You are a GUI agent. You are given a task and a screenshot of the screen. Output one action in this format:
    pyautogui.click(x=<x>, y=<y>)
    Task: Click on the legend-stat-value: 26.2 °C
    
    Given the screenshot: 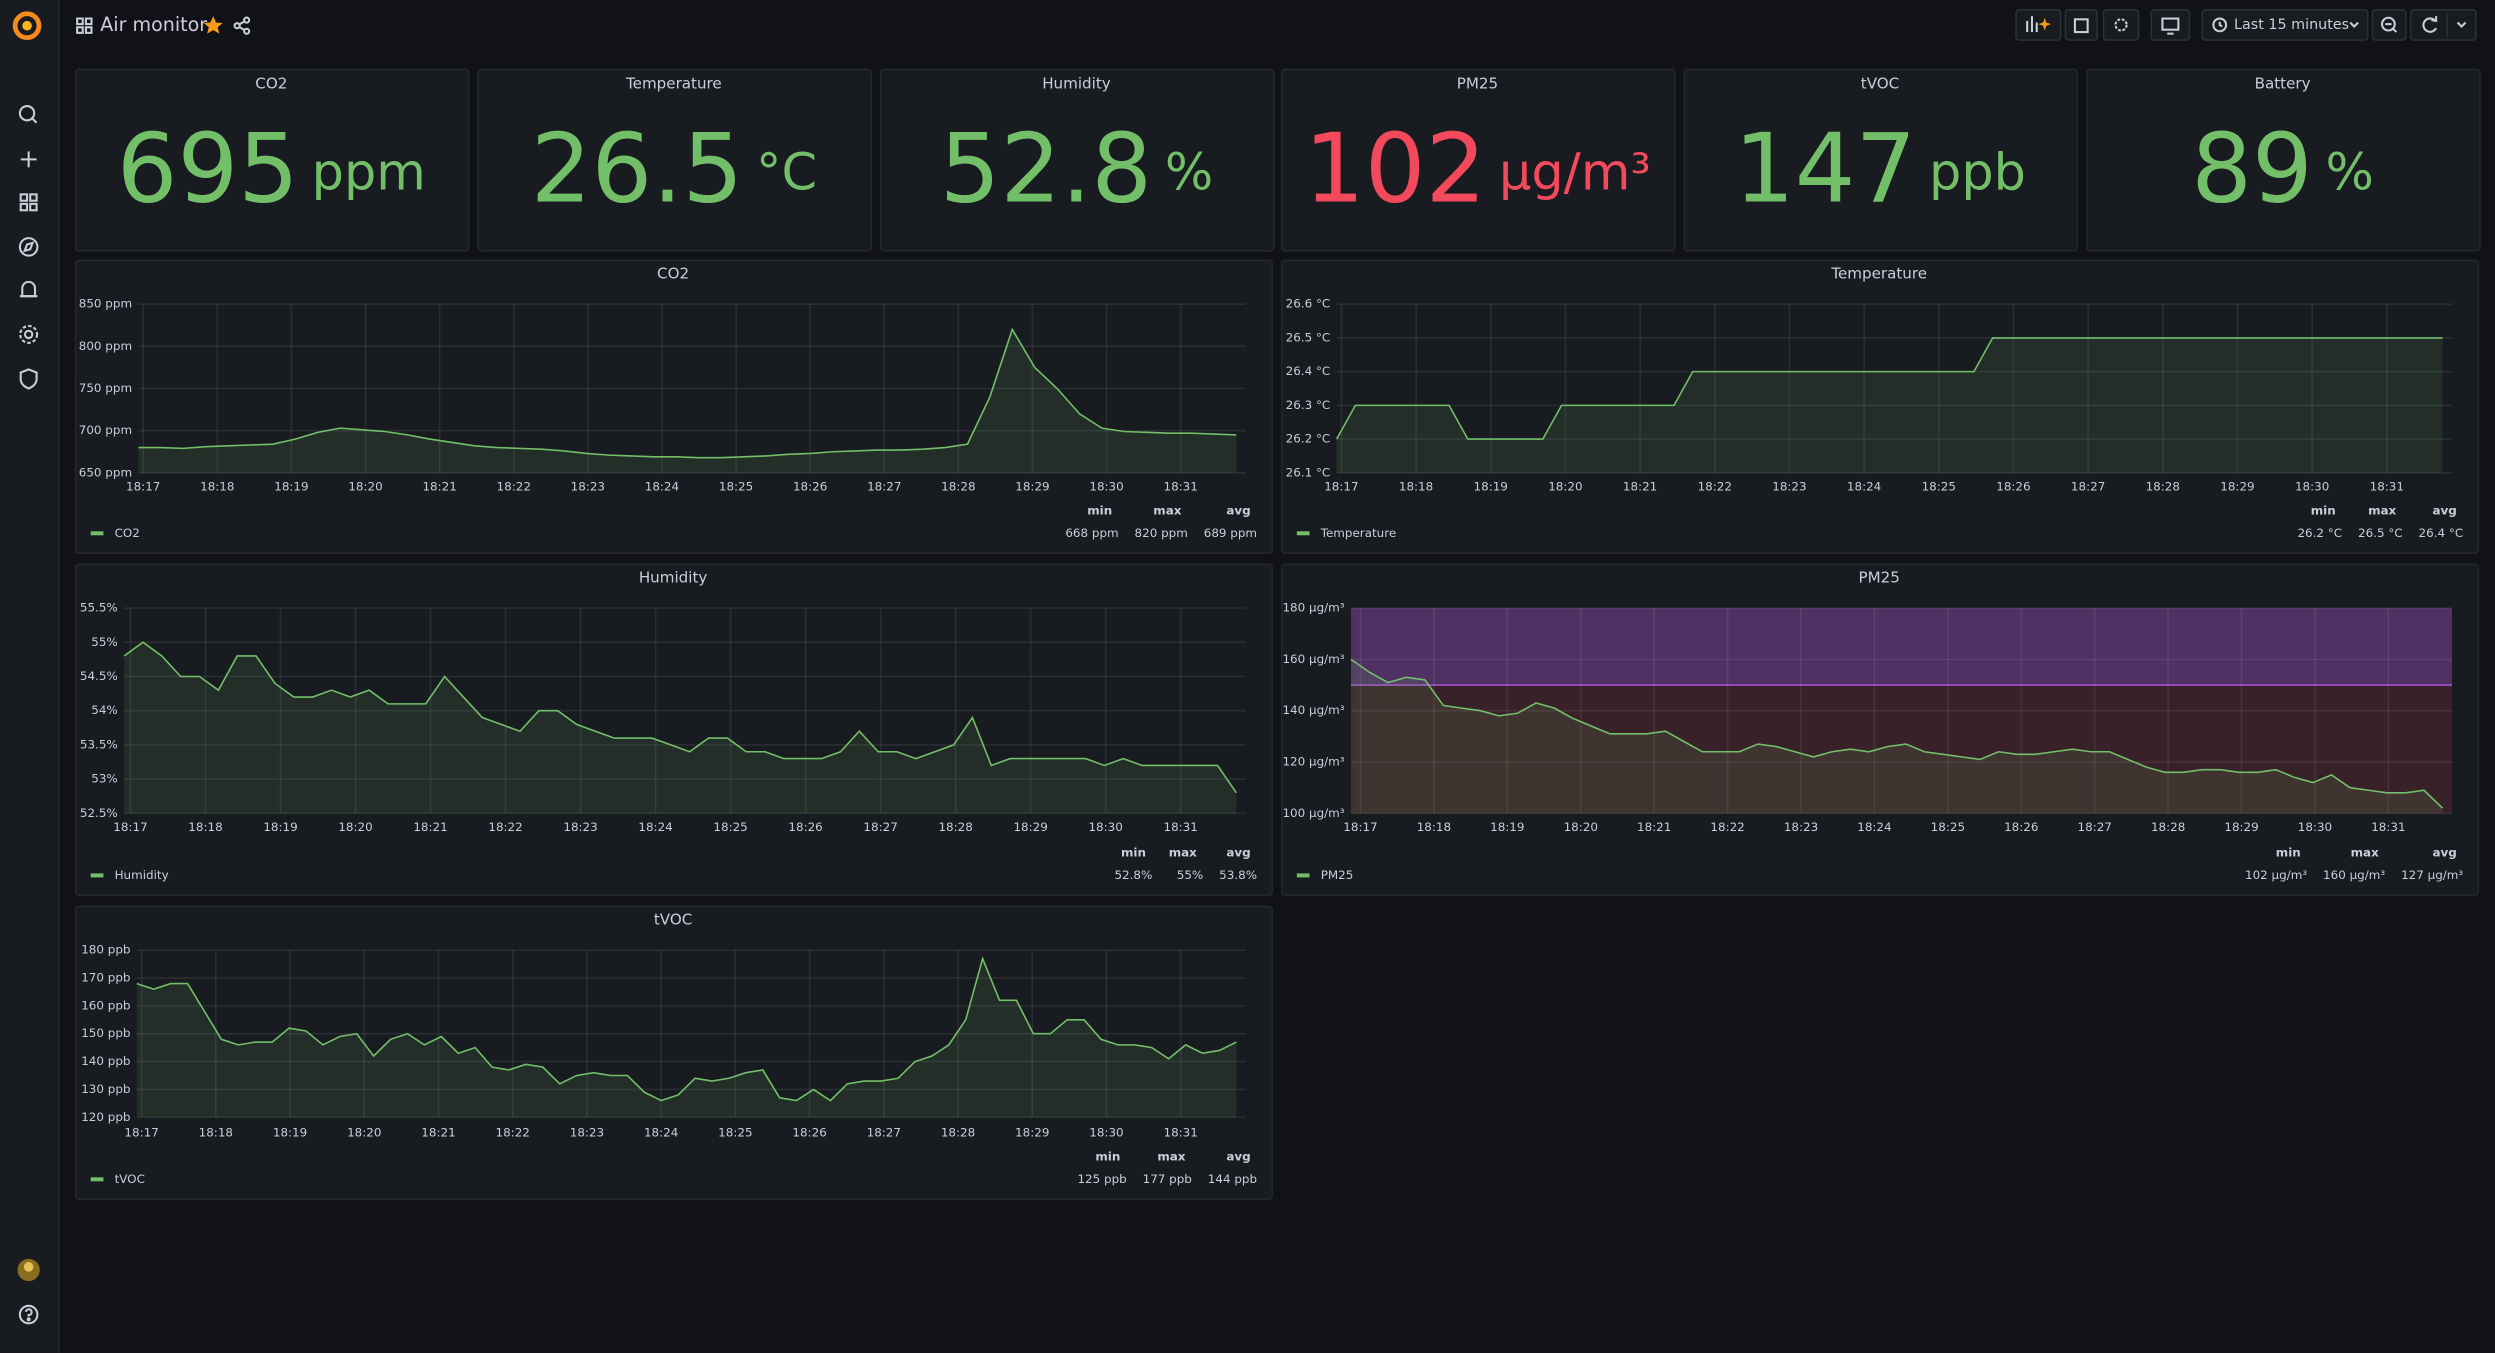 What is the action you would take?
    pyautogui.click(x=2319, y=533)
    